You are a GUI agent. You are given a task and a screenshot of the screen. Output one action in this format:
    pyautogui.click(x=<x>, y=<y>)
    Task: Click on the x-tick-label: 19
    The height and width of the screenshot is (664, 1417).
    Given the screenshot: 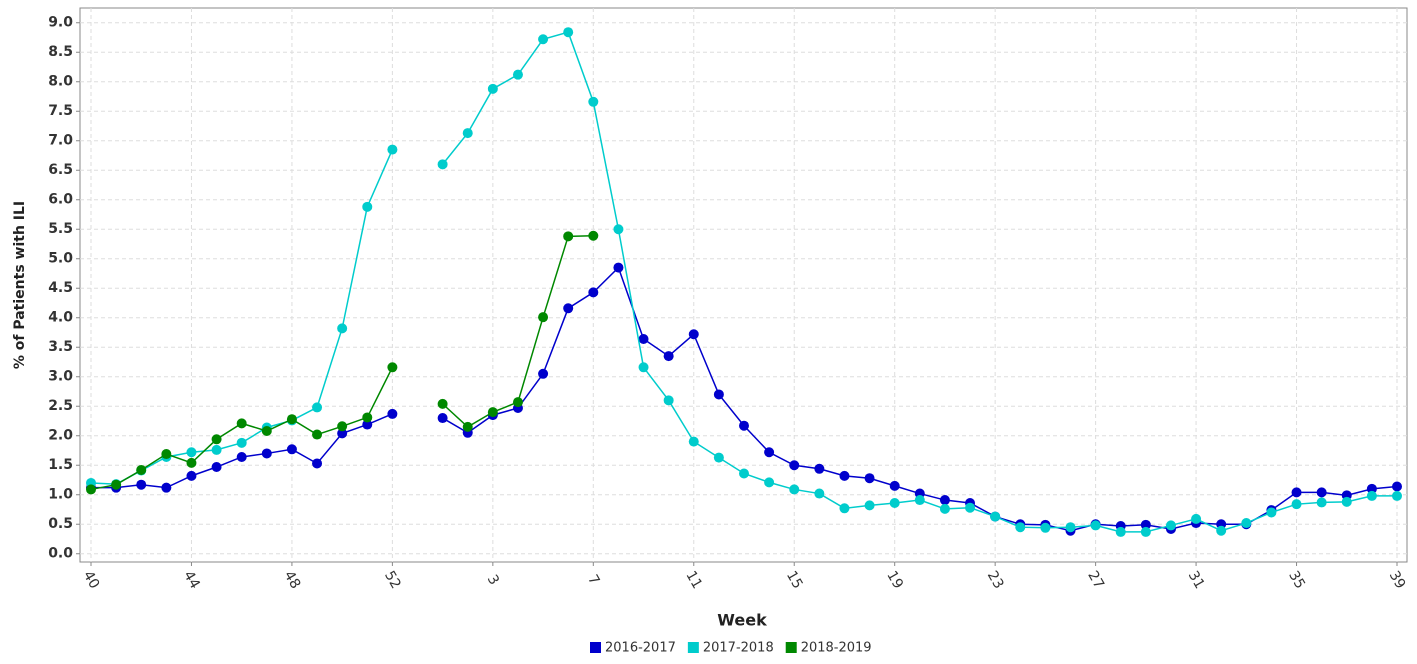 What is the action you would take?
    pyautogui.click(x=894, y=579)
    